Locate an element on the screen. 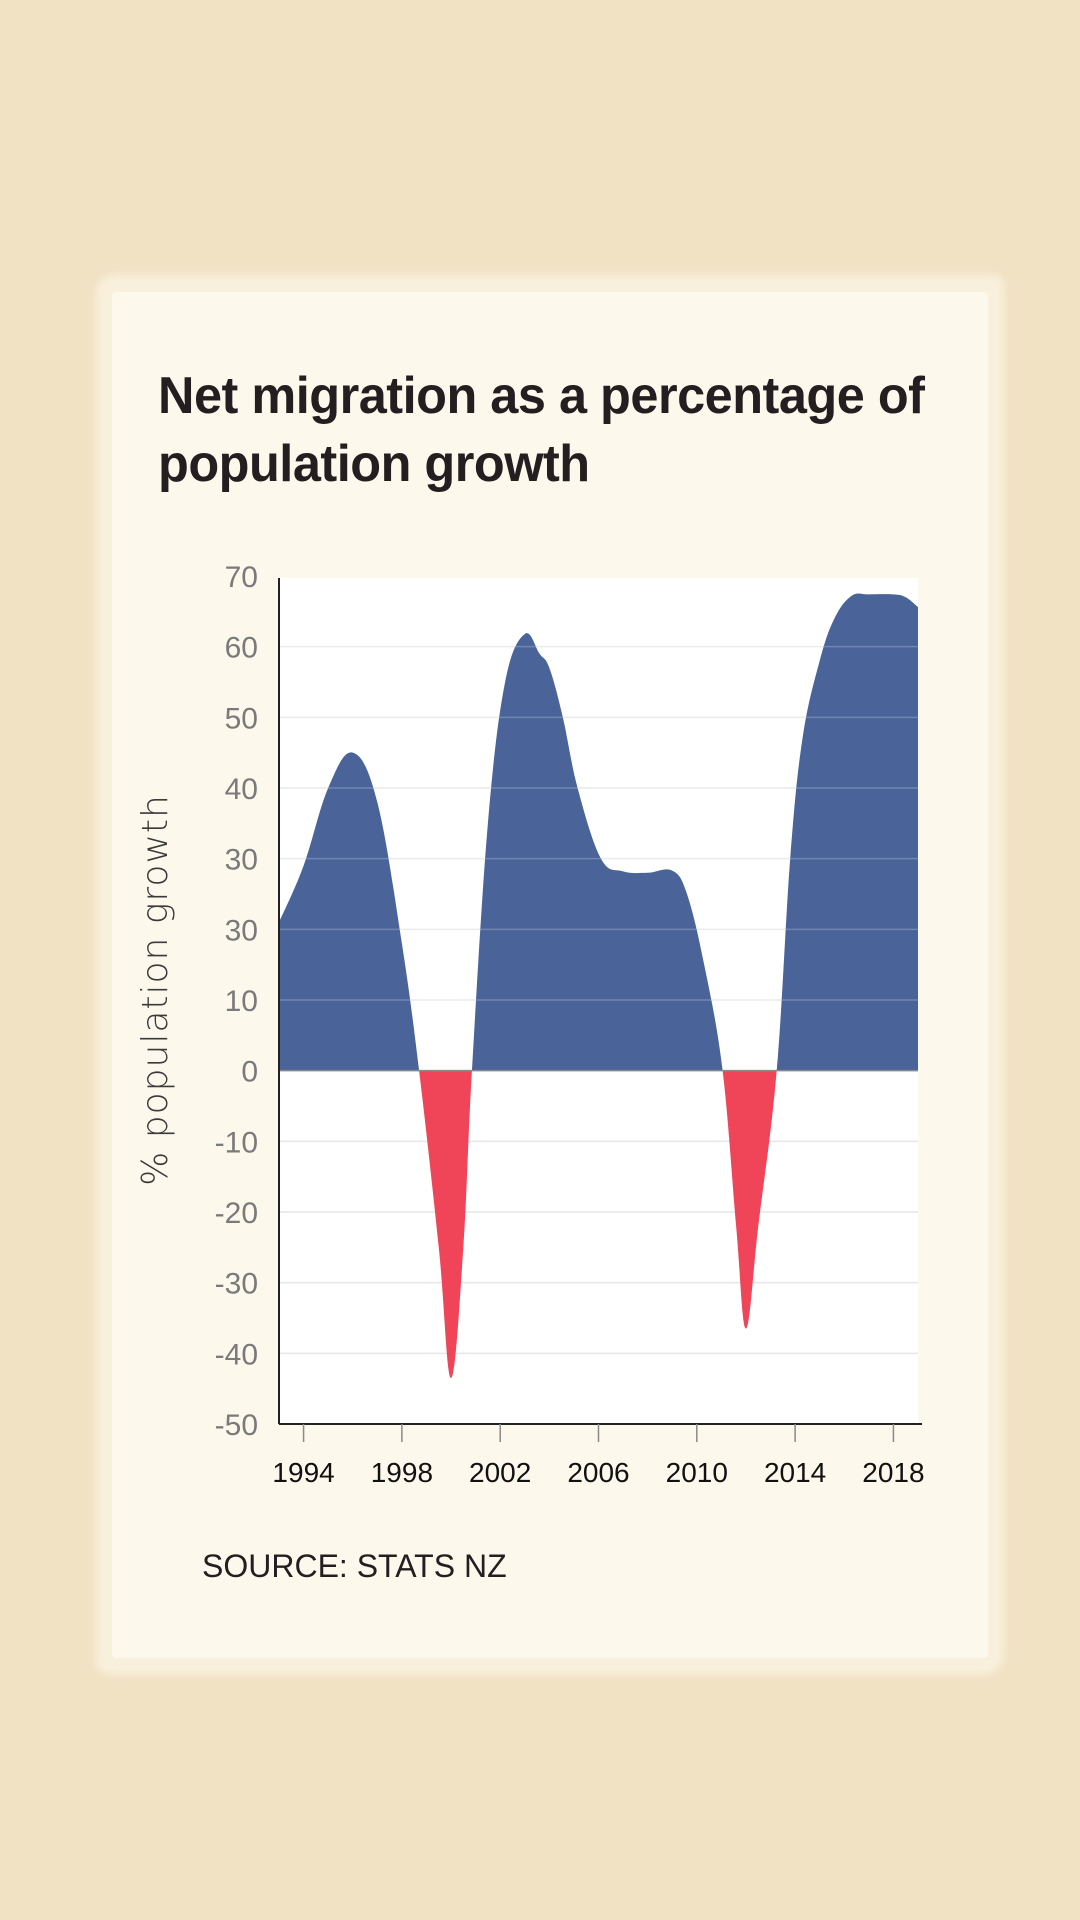 This screenshot has width=1080, height=1920. source-note: SOURCE: STATS NZ is located at coordinates (354, 1566).